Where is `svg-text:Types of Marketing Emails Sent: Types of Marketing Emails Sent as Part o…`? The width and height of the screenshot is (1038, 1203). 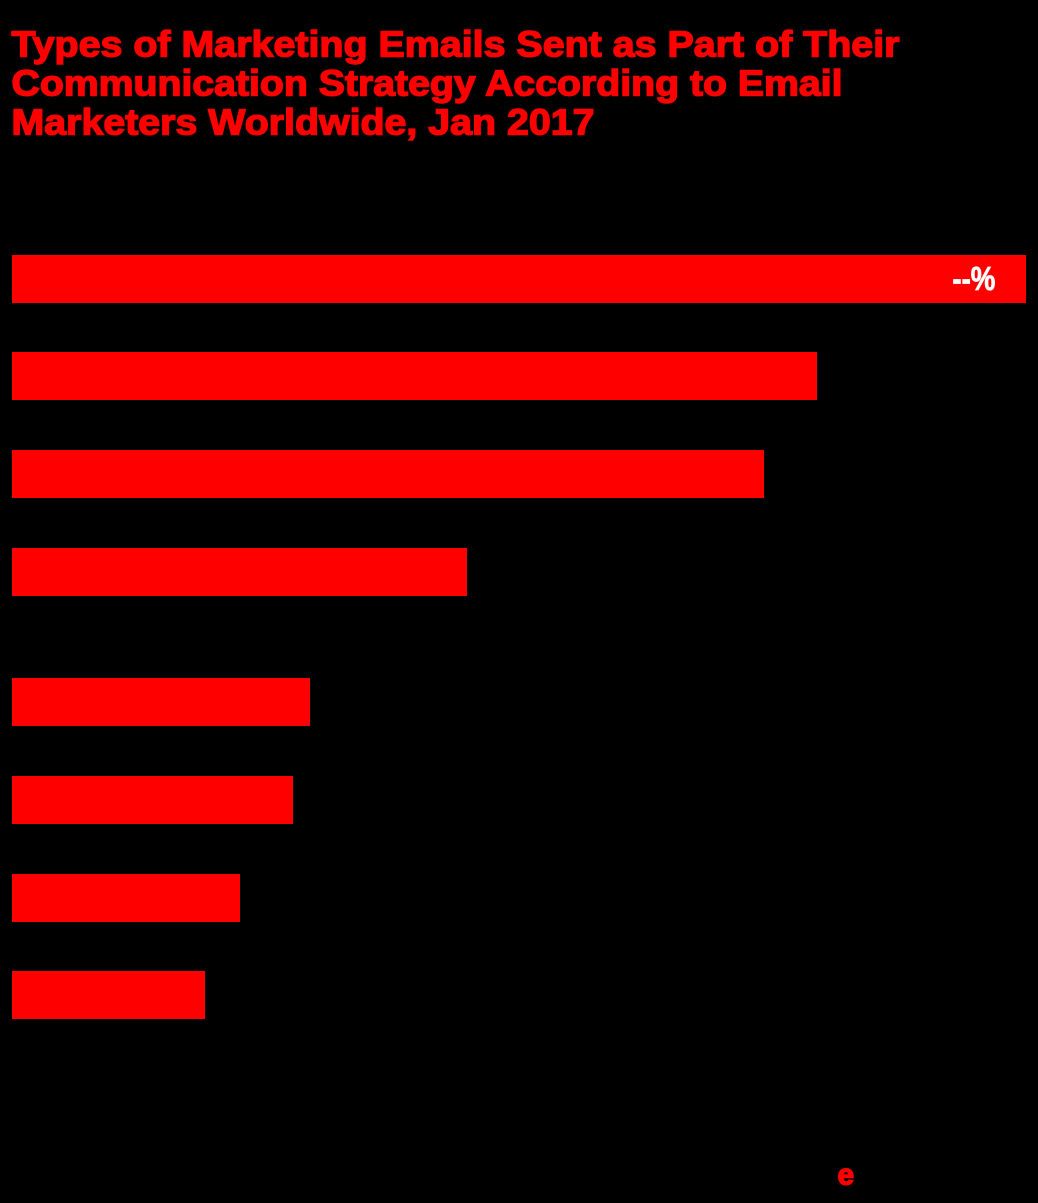 svg-text:Types of Marketing Emails Sent: Types of Marketing Emails Sent as Part o… is located at coordinates (456, 43).